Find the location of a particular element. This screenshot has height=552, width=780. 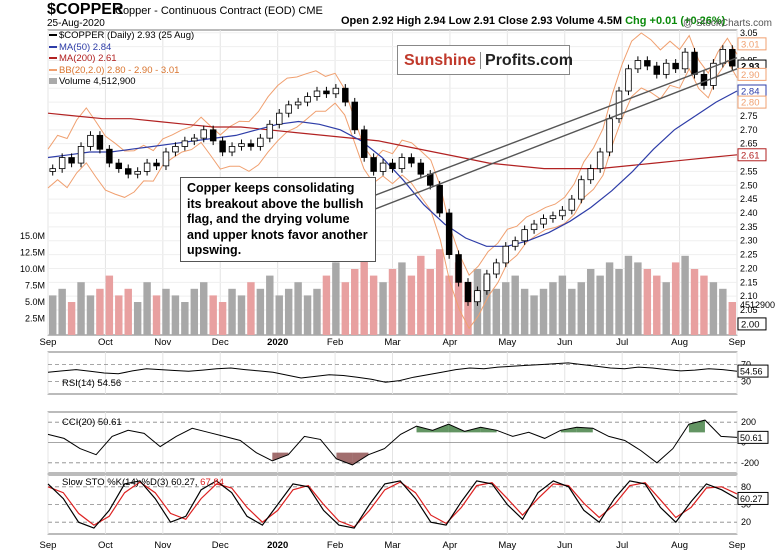

cci-line is located at coordinates (392, 442).